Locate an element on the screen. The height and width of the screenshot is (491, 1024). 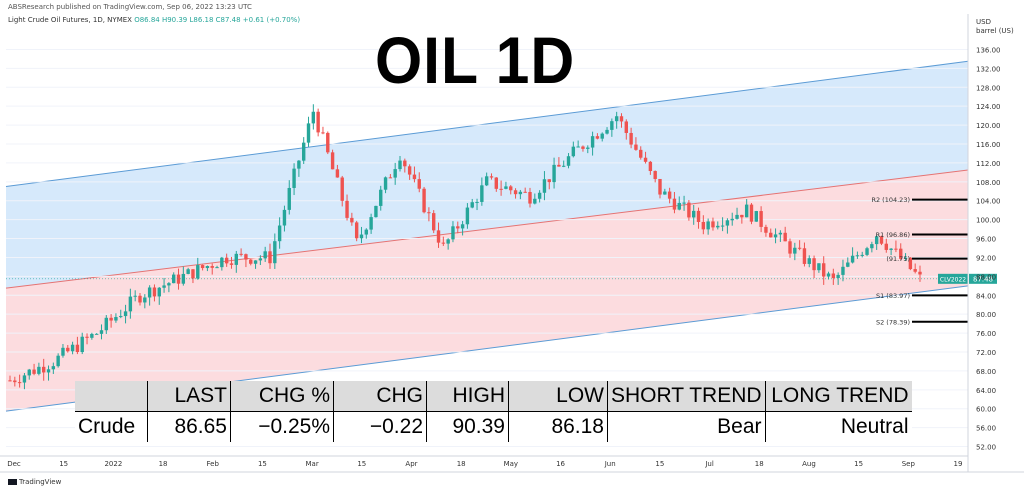
y-tick-label: 72.00 is located at coordinates (986, 353).